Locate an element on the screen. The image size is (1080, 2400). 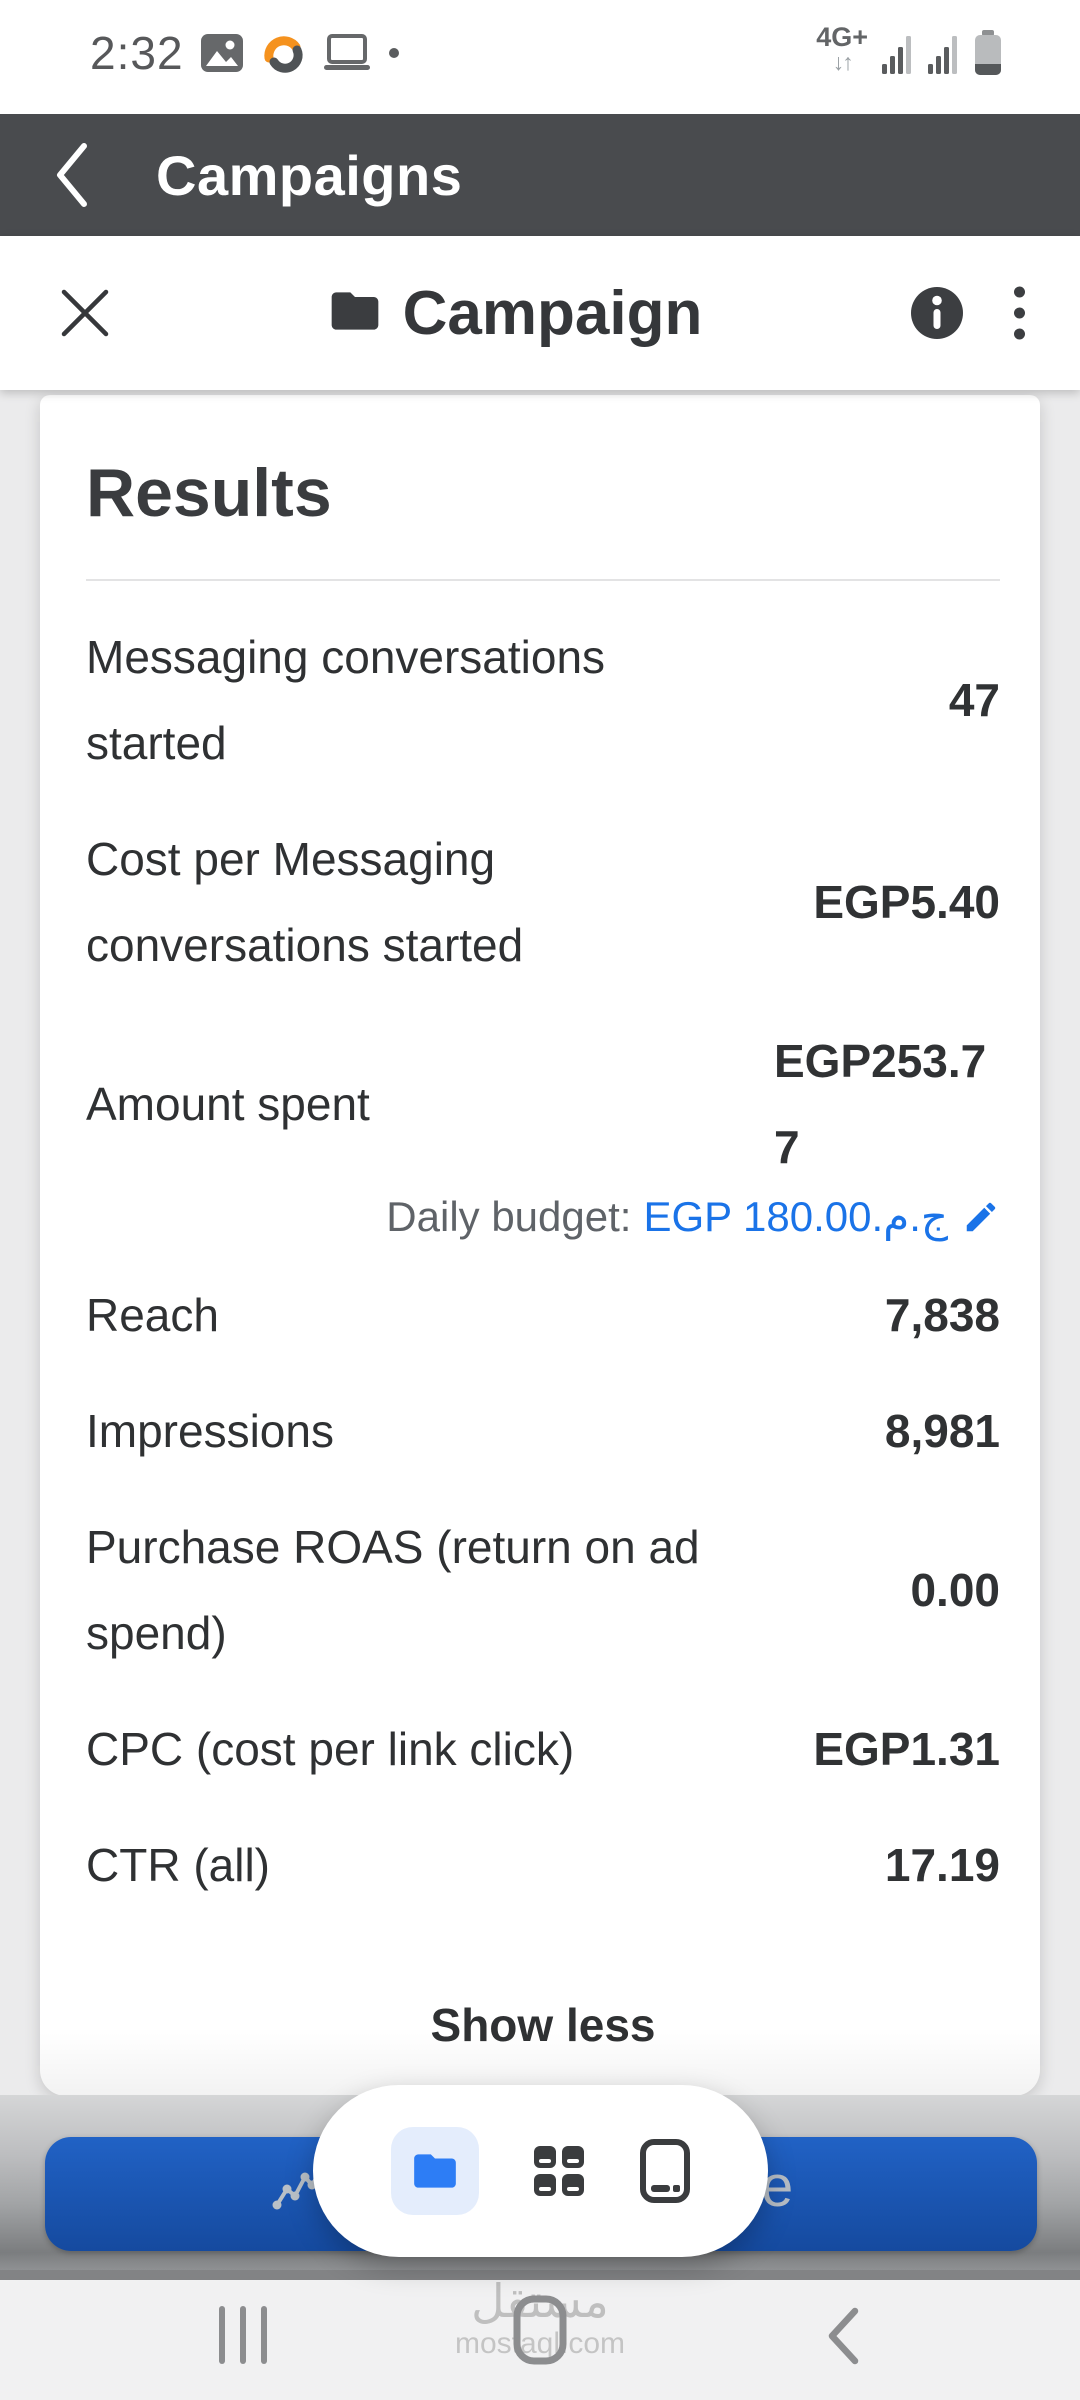
recents-icon is located at coordinates (243, 2337).